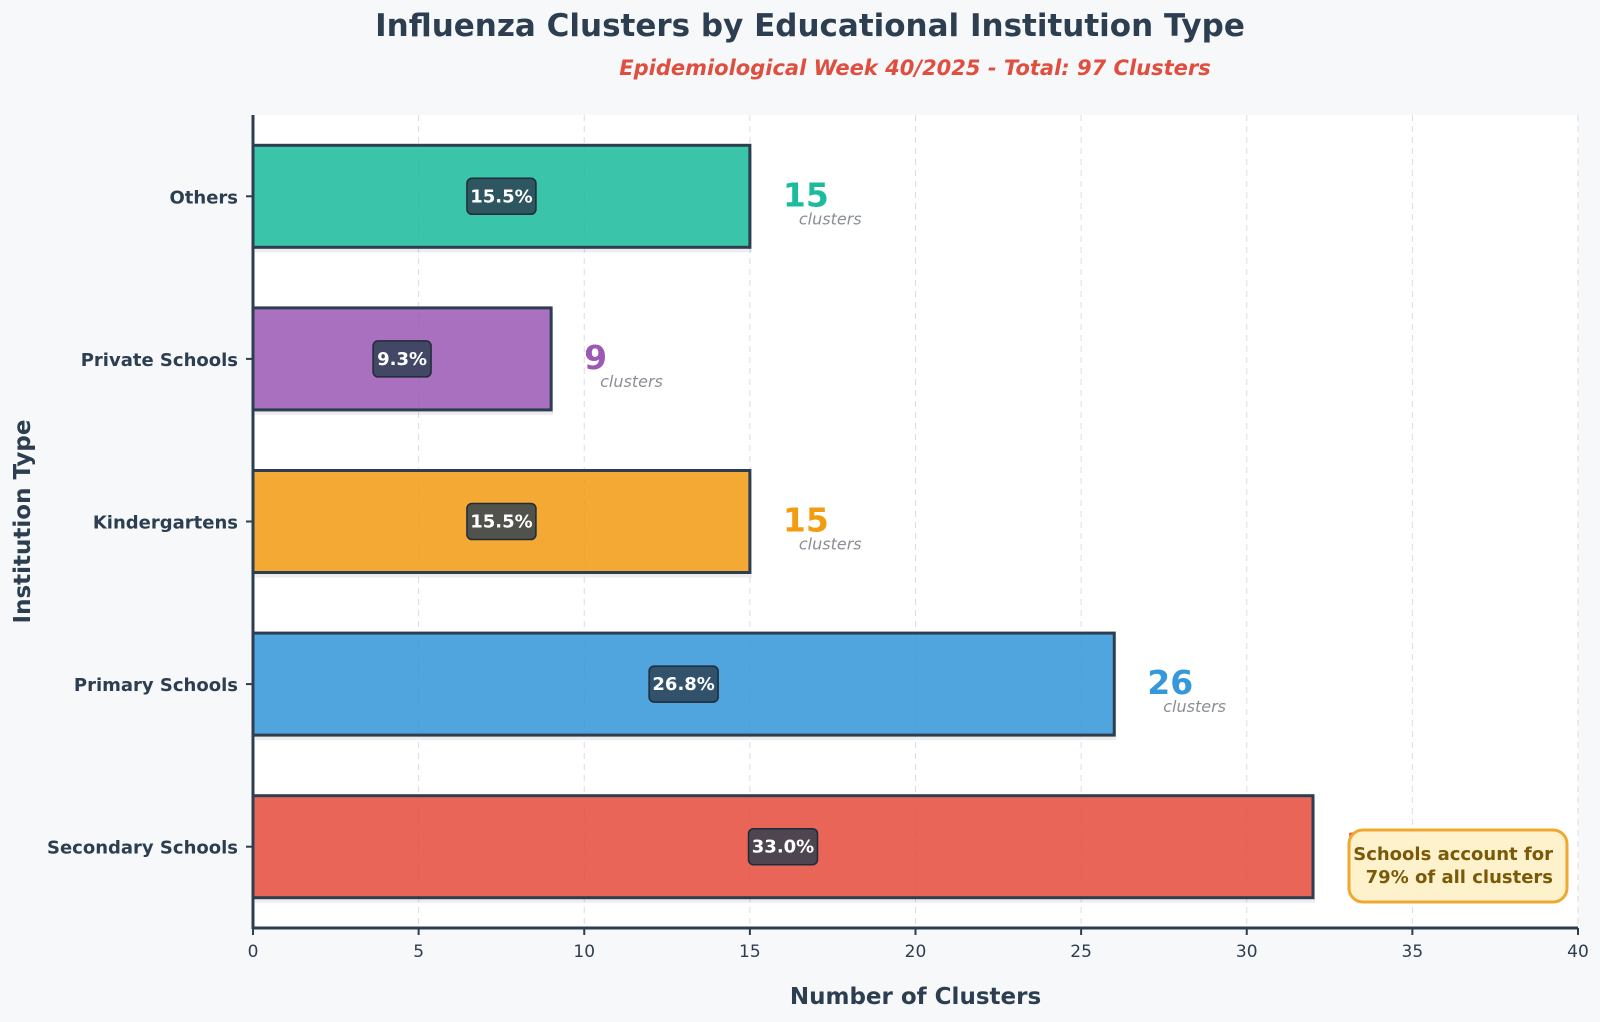 The height and width of the screenshot is (1022, 1600). Describe the element at coordinates (584, 952) in the screenshot. I see `x-tick-label: 10` at that location.